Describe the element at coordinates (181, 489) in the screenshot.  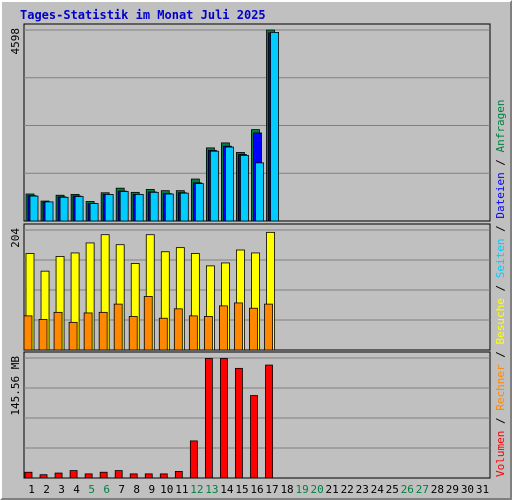
I see `x-tick-label: 11` at that location.